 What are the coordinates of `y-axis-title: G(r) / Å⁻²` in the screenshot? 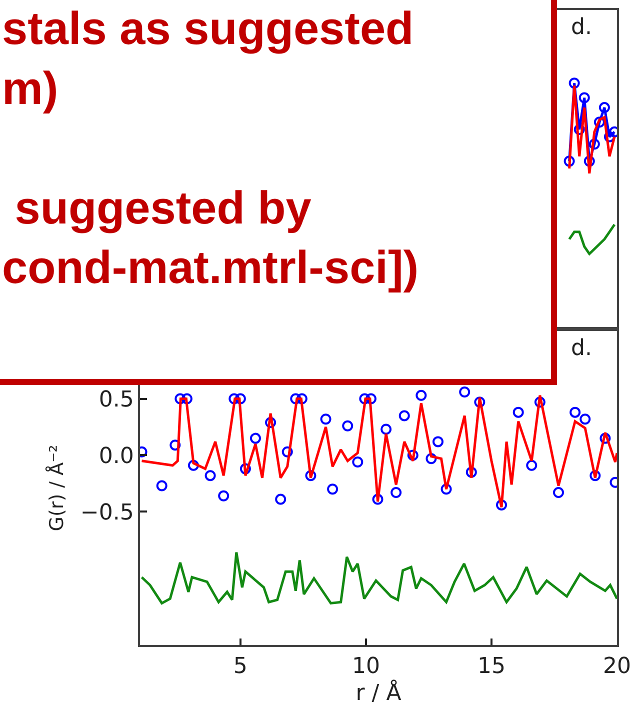 It's located at (56, 488).